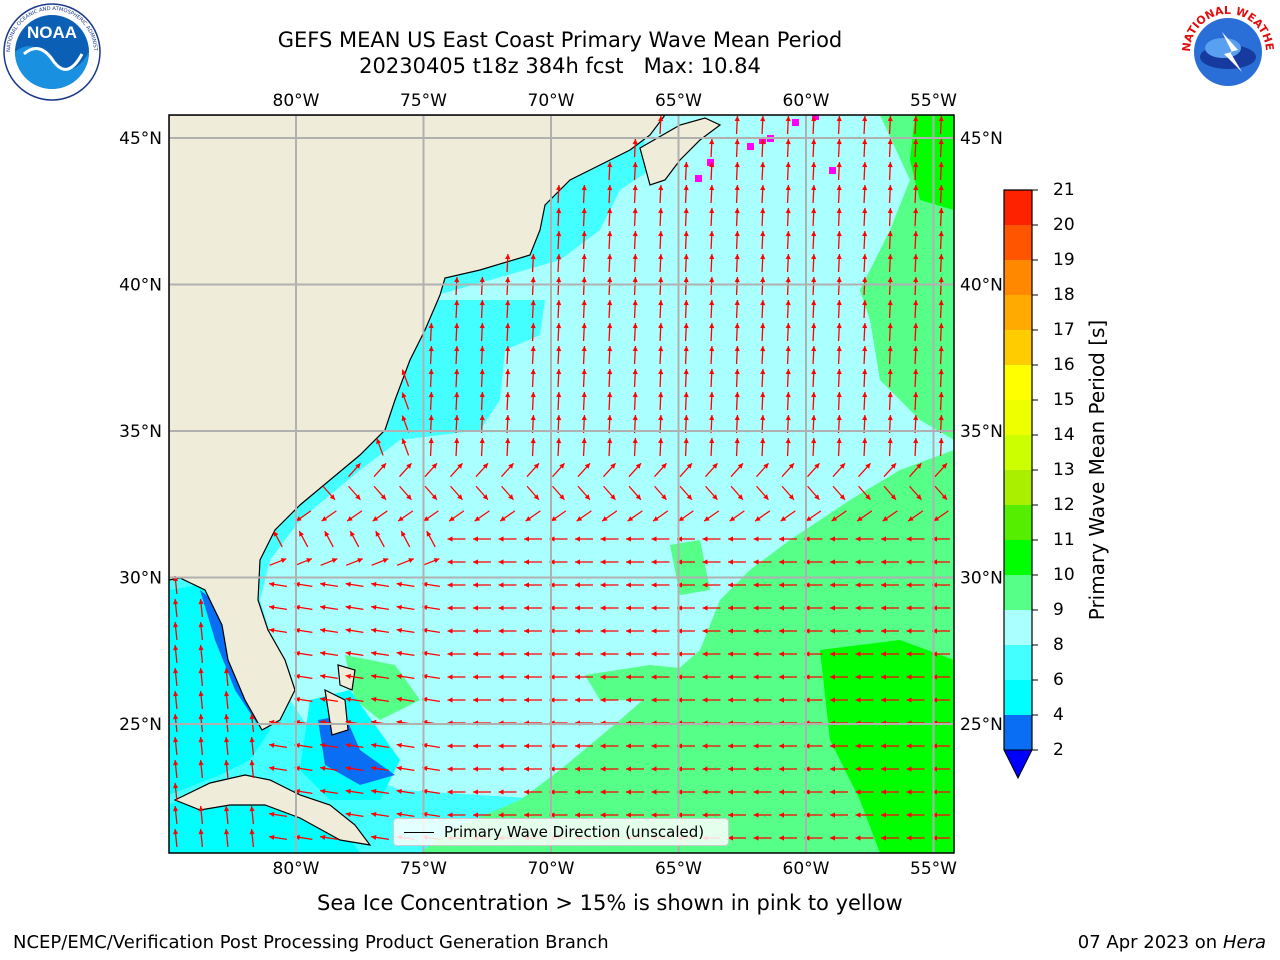 The width and height of the screenshot is (1280, 960). Describe the element at coordinates (1058, 680) in the screenshot. I see `colorbar-tick-label: 6` at that location.